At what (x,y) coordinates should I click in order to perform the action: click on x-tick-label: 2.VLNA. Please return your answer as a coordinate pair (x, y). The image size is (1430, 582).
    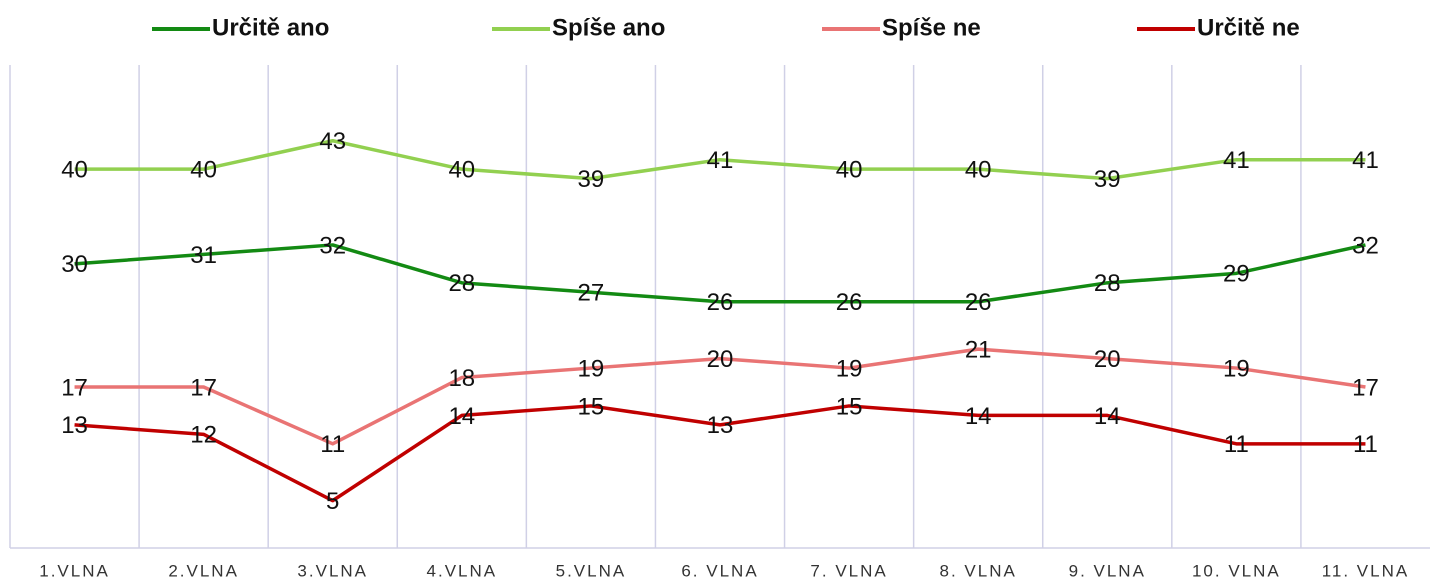
    Looking at the image, I should click on (203, 570).